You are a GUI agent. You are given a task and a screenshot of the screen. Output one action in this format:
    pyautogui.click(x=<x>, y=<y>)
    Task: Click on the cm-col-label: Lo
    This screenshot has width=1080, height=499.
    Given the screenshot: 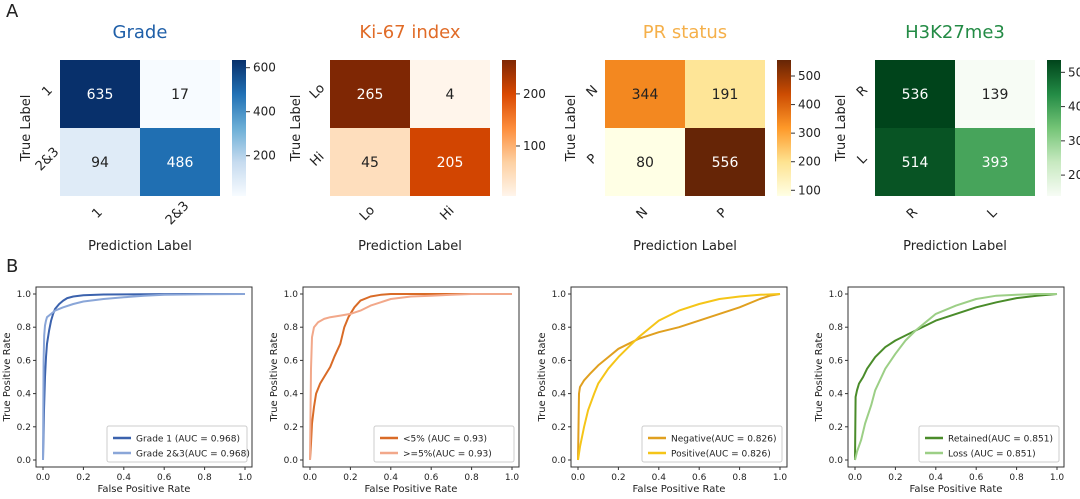 What is the action you would take?
    pyautogui.click(x=367, y=213)
    